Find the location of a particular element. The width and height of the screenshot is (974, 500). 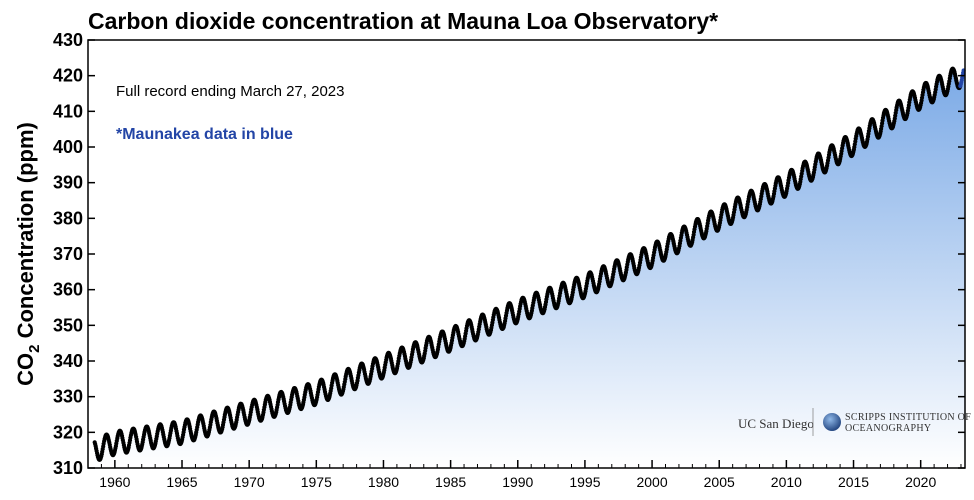

x-tick-label: 2010 is located at coordinates (786, 482).